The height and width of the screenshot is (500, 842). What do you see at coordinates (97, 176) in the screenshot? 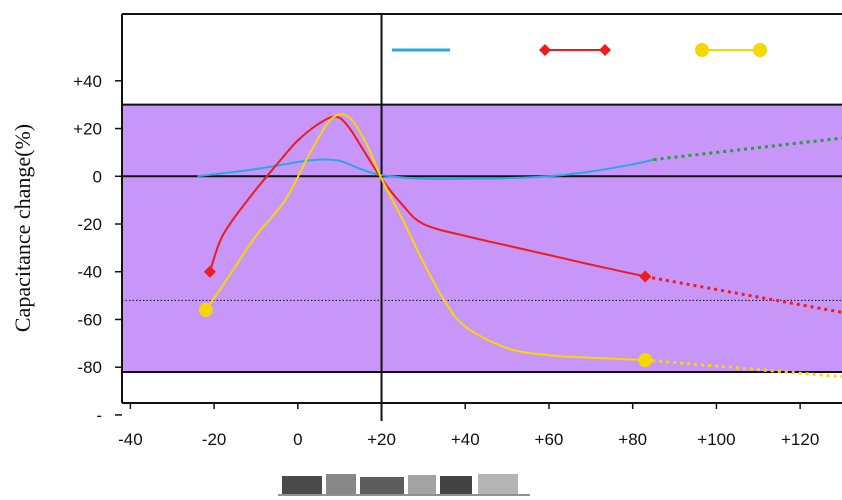
I see `y-tick-label-2: 0` at bounding box center [97, 176].